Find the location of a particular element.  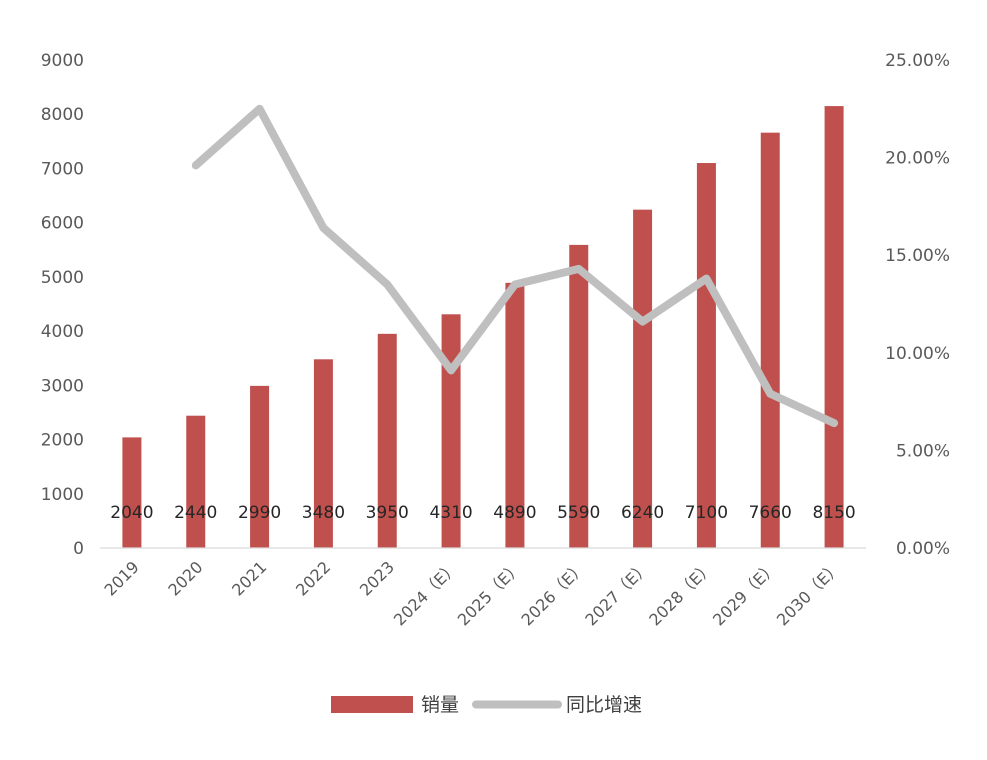

bar-2024 is located at coordinates (451, 431).